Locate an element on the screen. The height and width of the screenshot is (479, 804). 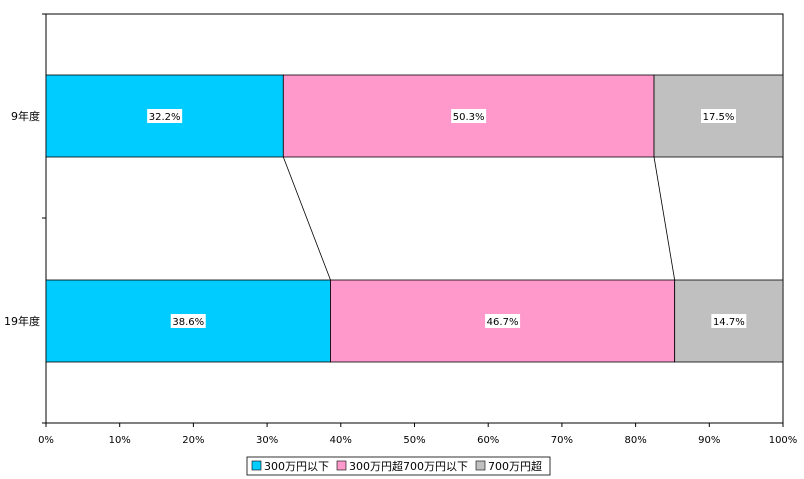
legend-label: 300万円超700万円以下 is located at coordinates (408, 466).